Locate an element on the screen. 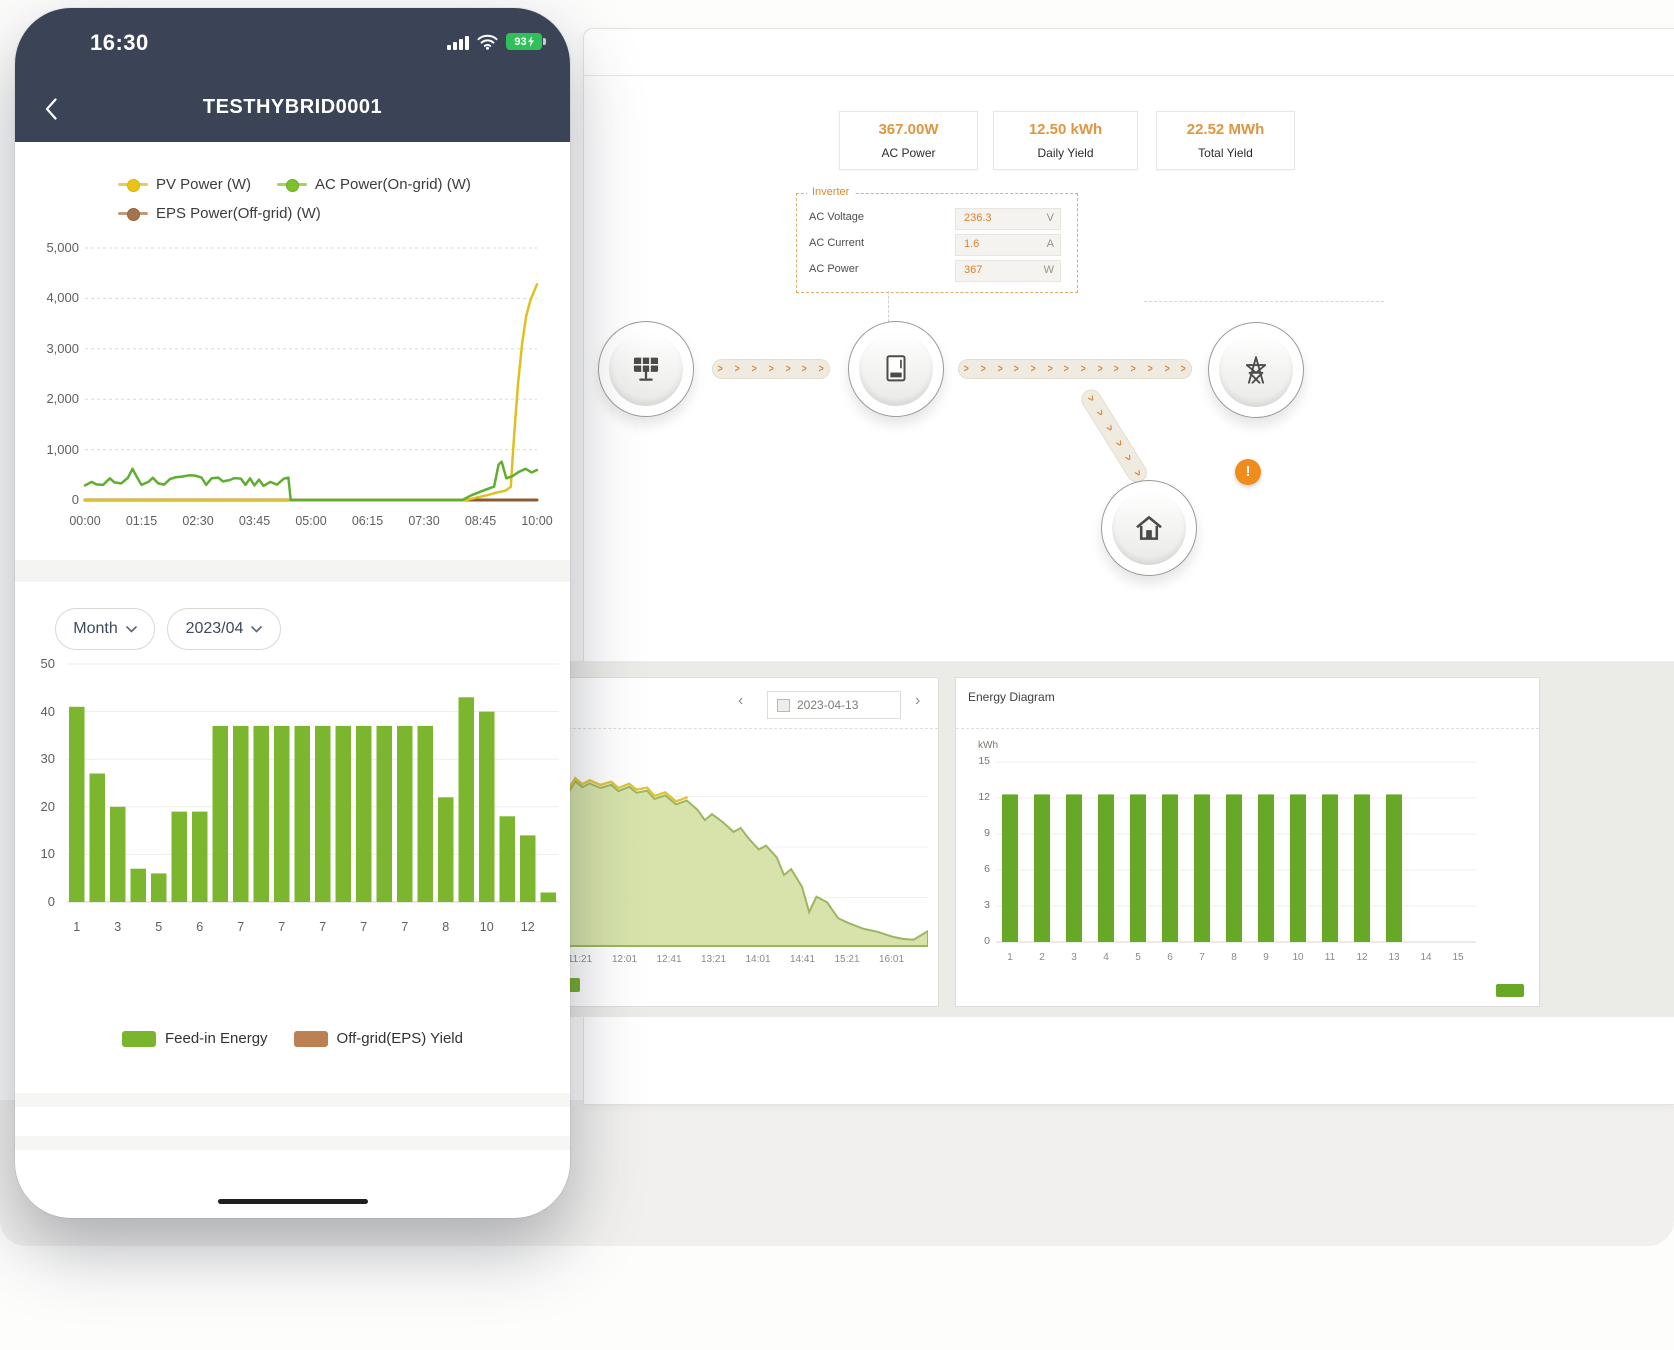  node-home is located at coordinates (1149, 528).